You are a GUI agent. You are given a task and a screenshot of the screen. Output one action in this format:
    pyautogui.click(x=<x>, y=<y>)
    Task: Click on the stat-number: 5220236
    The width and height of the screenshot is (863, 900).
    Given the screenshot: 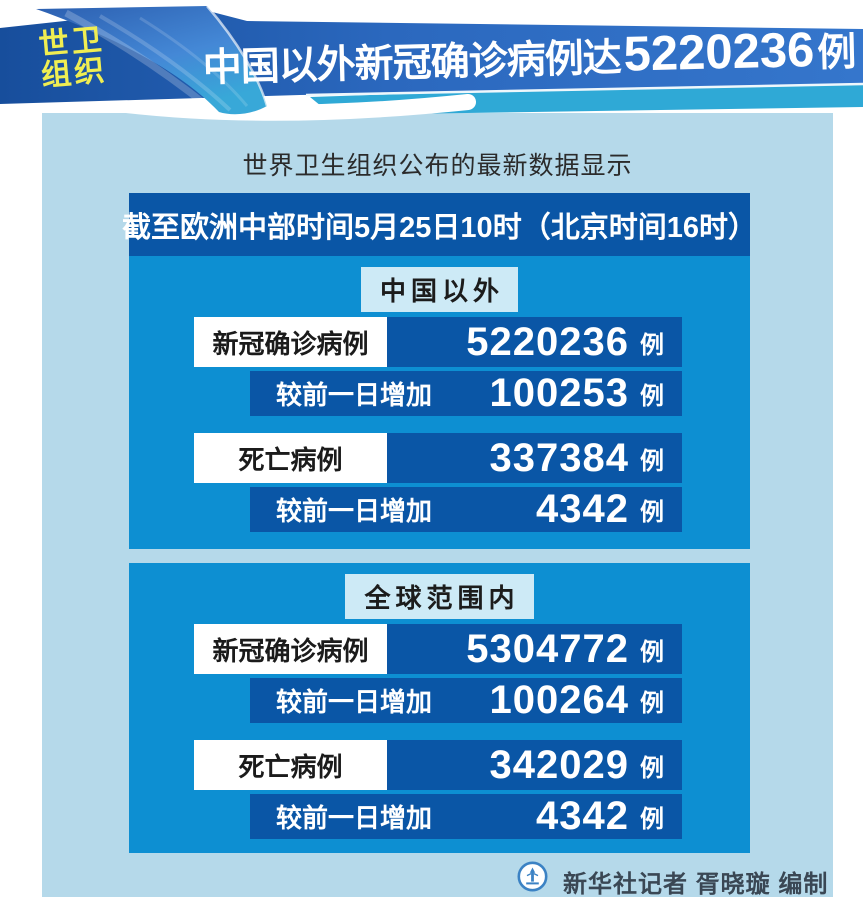 What is the action you would take?
    pyautogui.click(x=547, y=341)
    